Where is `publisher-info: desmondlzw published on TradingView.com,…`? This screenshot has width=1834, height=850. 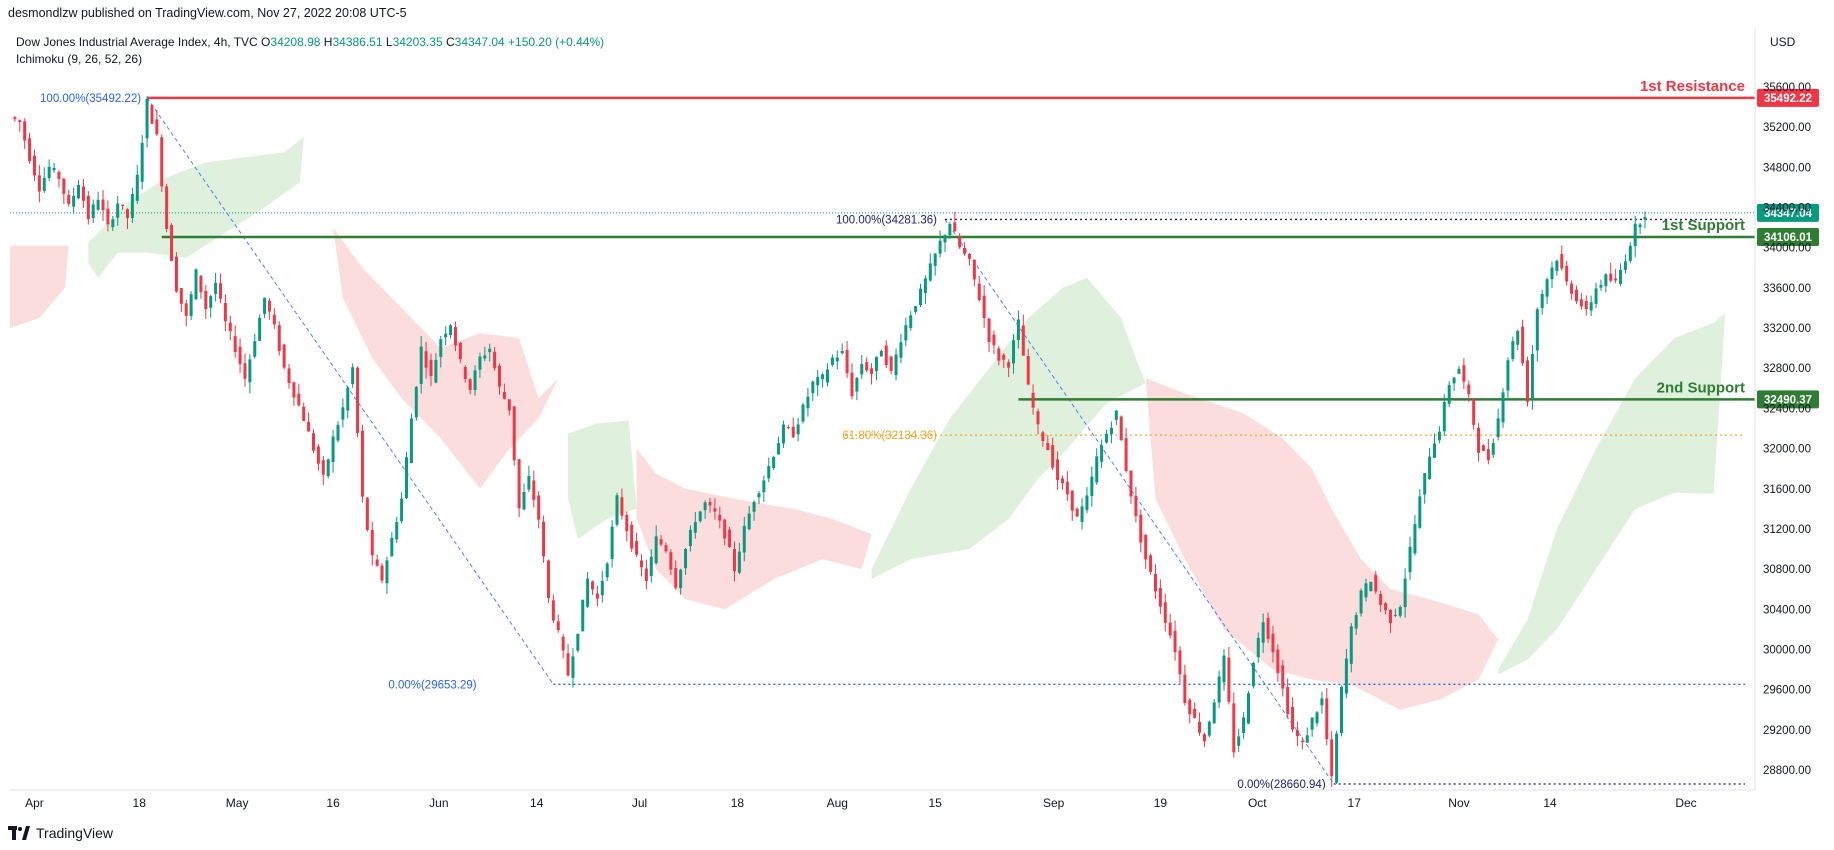
publisher-info: desmondlzw published on TradingView.com,… is located at coordinates (207, 13).